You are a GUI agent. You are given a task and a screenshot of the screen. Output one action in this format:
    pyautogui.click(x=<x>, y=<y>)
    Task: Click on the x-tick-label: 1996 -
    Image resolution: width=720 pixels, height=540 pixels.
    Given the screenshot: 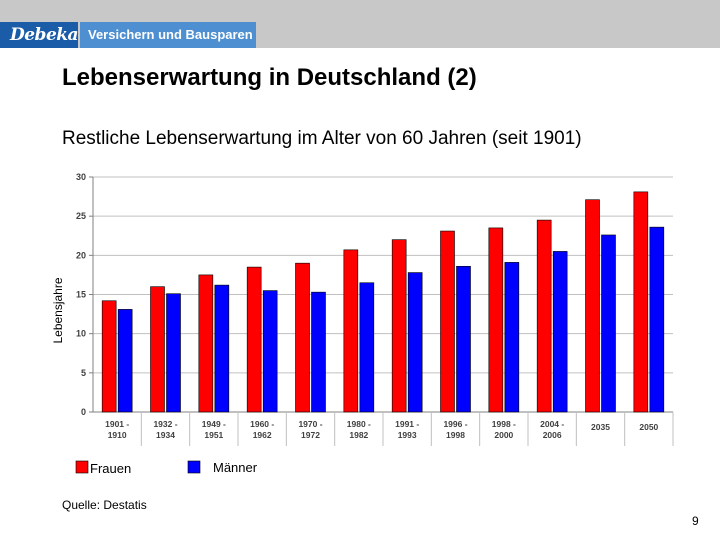 What is the action you would take?
    pyautogui.click(x=455, y=424)
    